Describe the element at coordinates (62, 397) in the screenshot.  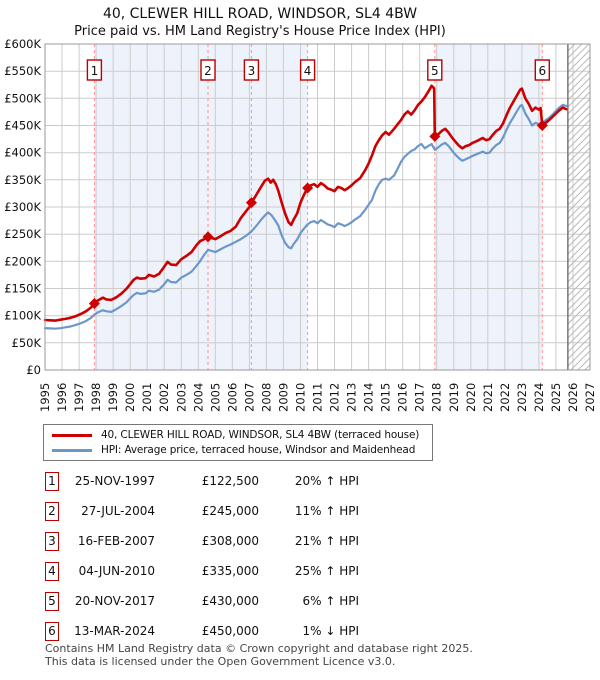
I see `x-tick-label: 1996` at that location.